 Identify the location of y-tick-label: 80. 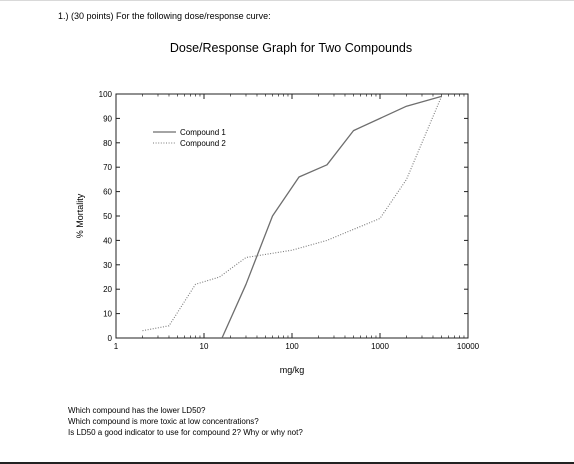
(107, 143).